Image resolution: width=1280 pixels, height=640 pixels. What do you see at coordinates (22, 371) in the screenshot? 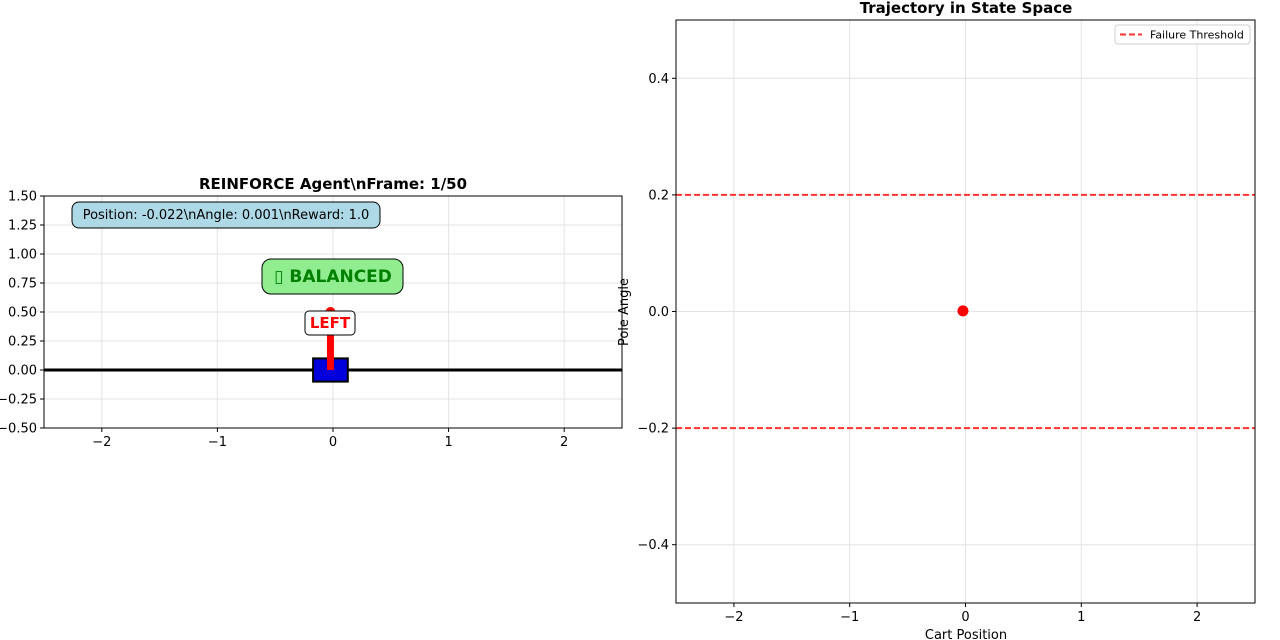
I see `y-tick-label: 0.00` at bounding box center [22, 371].